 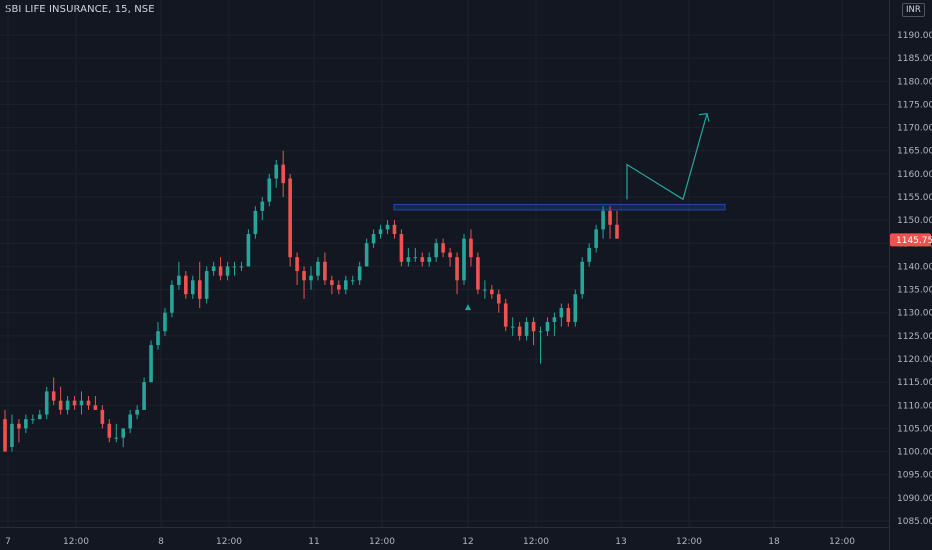 What do you see at coordinates (914, 129) in the screenshot?
I see `y-tick-label: 1170.00` at bounding box center [914, 129].